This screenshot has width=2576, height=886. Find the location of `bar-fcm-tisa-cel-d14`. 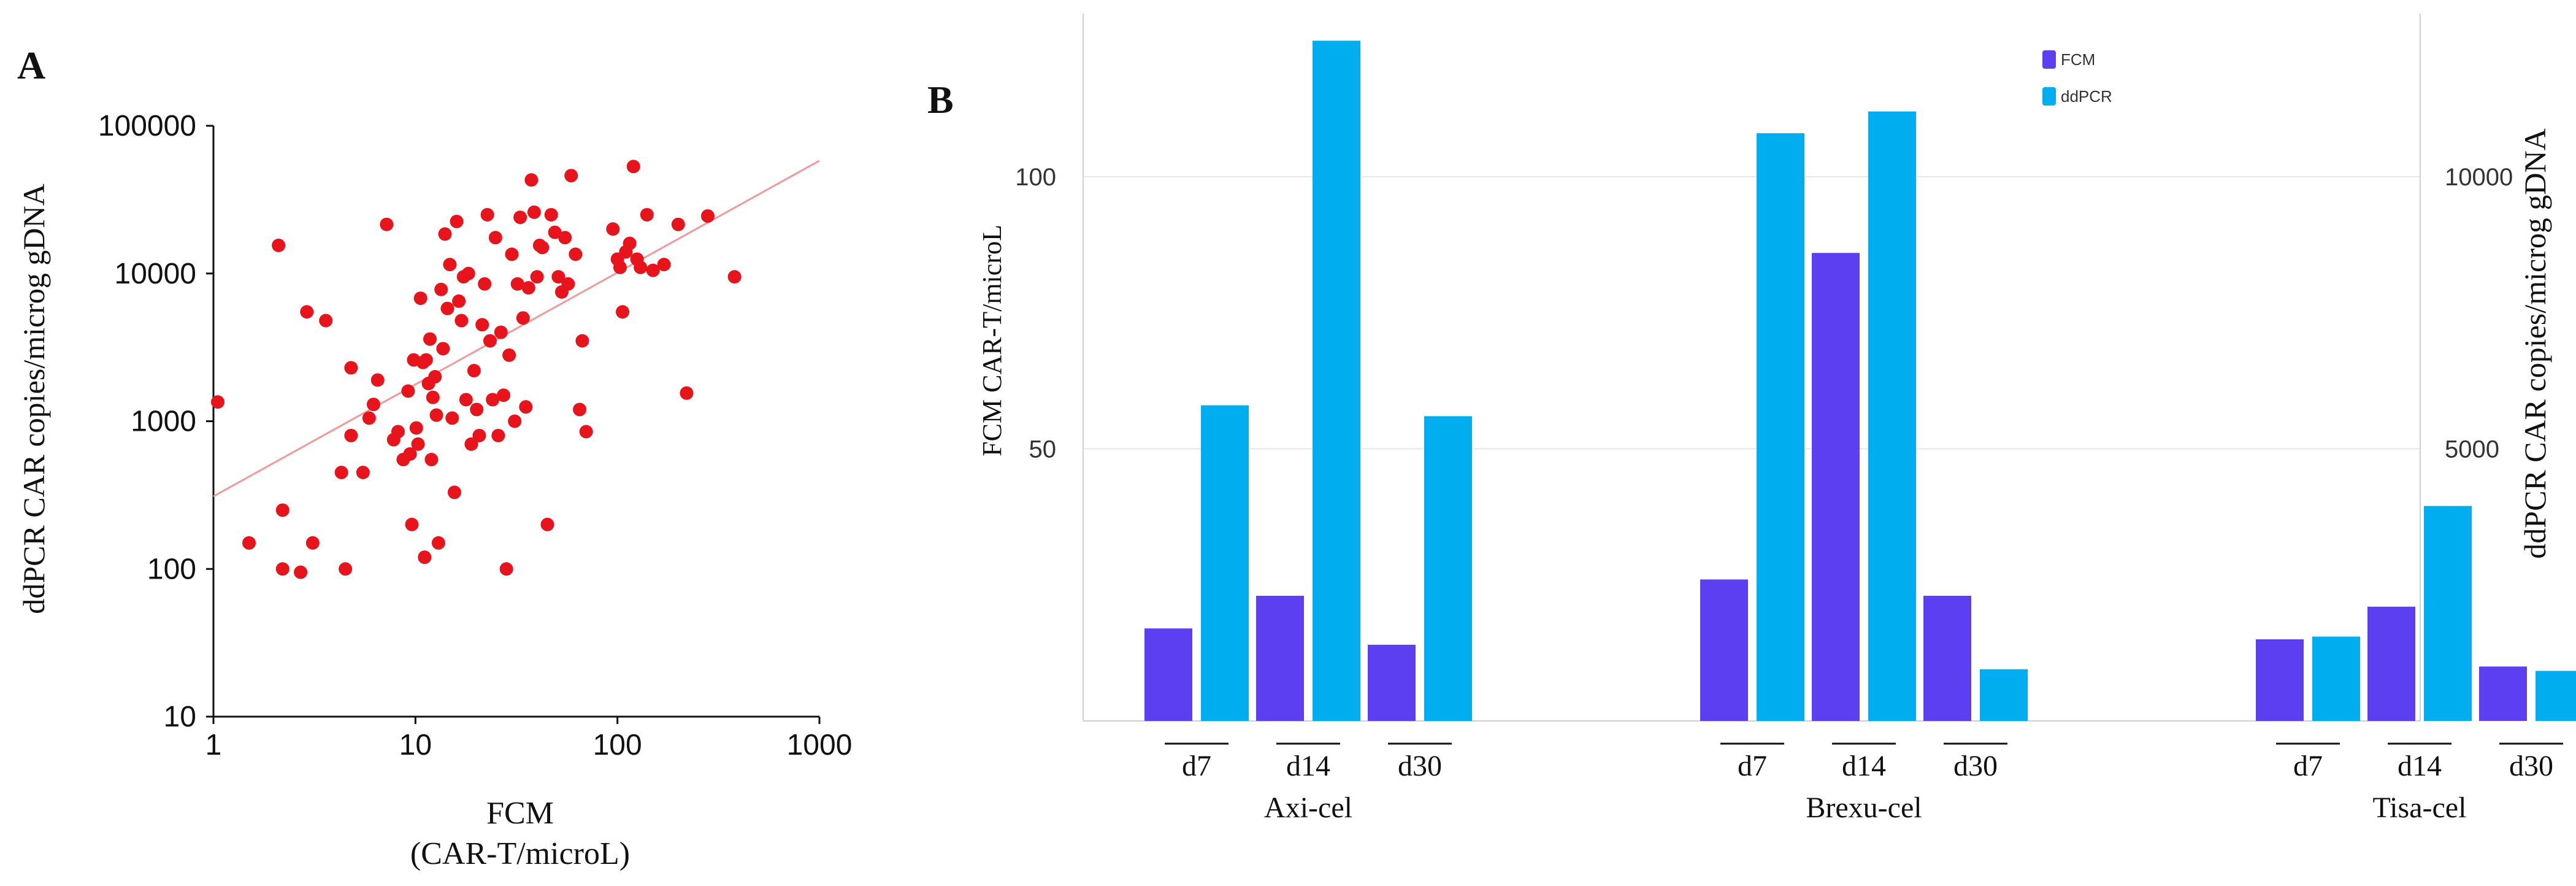

bar-fcm-tisa-cel-d14 is located at coordinates (2391, 663).